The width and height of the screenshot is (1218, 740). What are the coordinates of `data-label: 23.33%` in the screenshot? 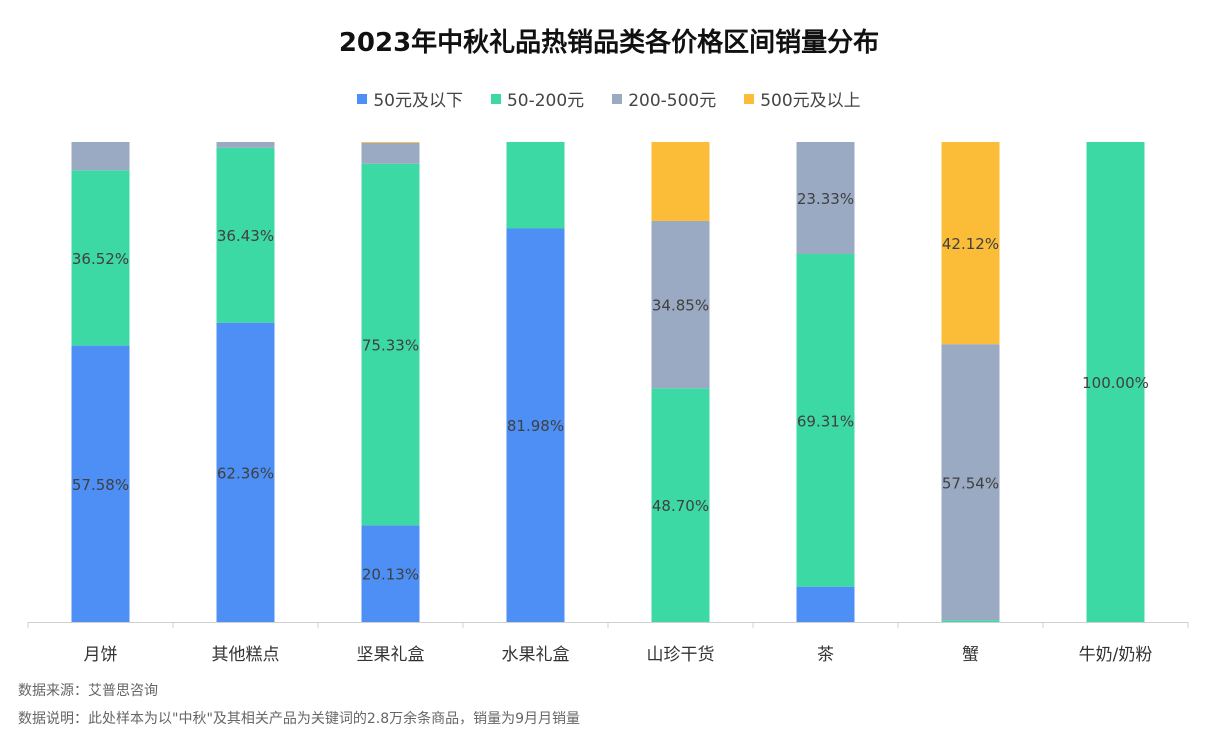 It's located at (825, 199).